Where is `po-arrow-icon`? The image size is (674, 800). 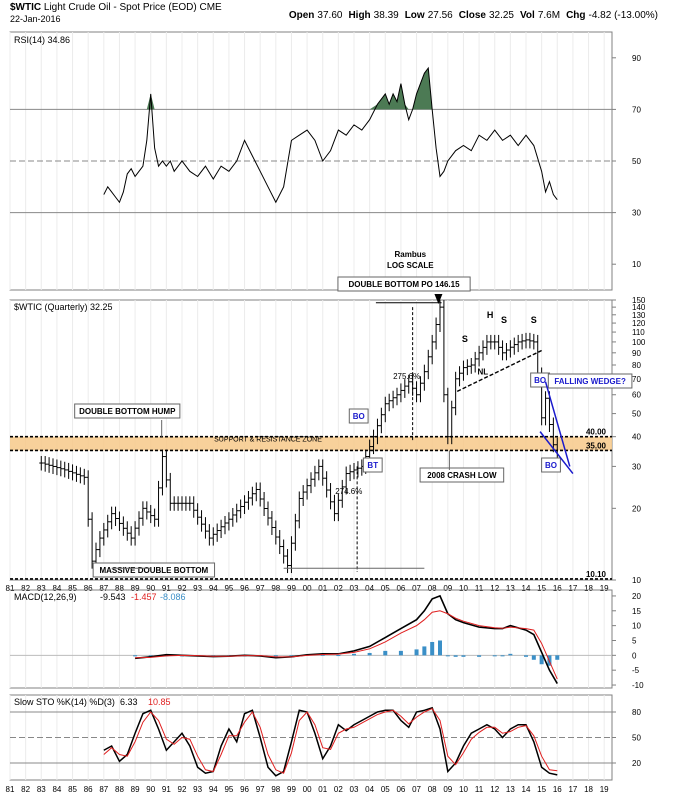
po-arrow-icon is located at coordinates (438, 299).